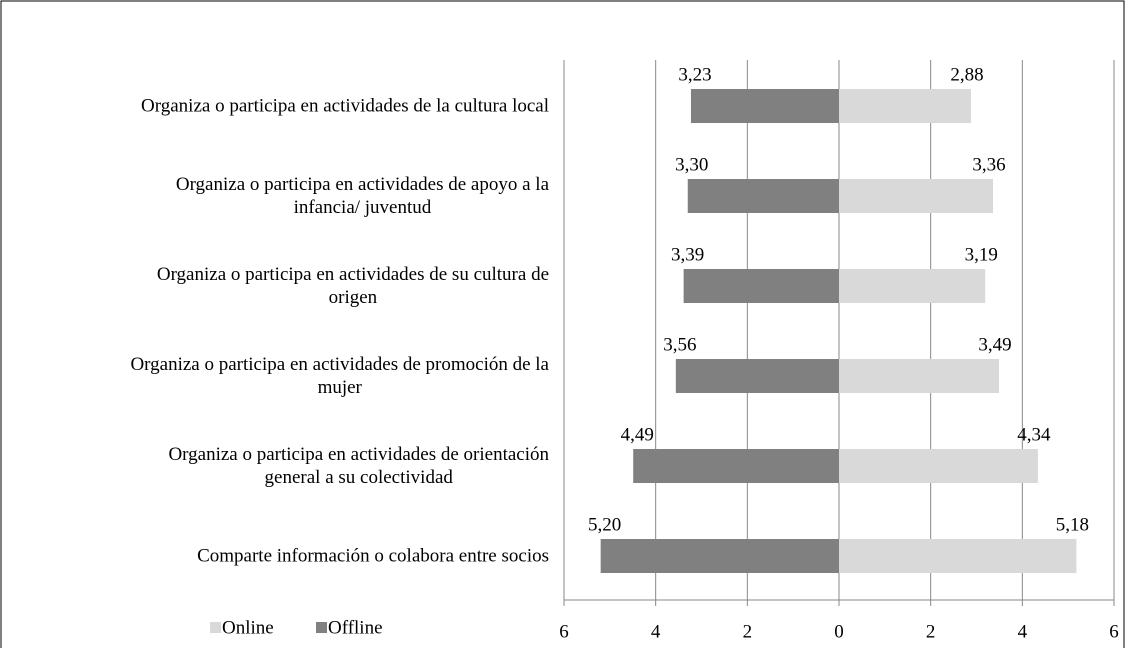 The width and height of the screenshot is (1126, 648). I want to click on x-tick-label: 0, so click(839, 631).